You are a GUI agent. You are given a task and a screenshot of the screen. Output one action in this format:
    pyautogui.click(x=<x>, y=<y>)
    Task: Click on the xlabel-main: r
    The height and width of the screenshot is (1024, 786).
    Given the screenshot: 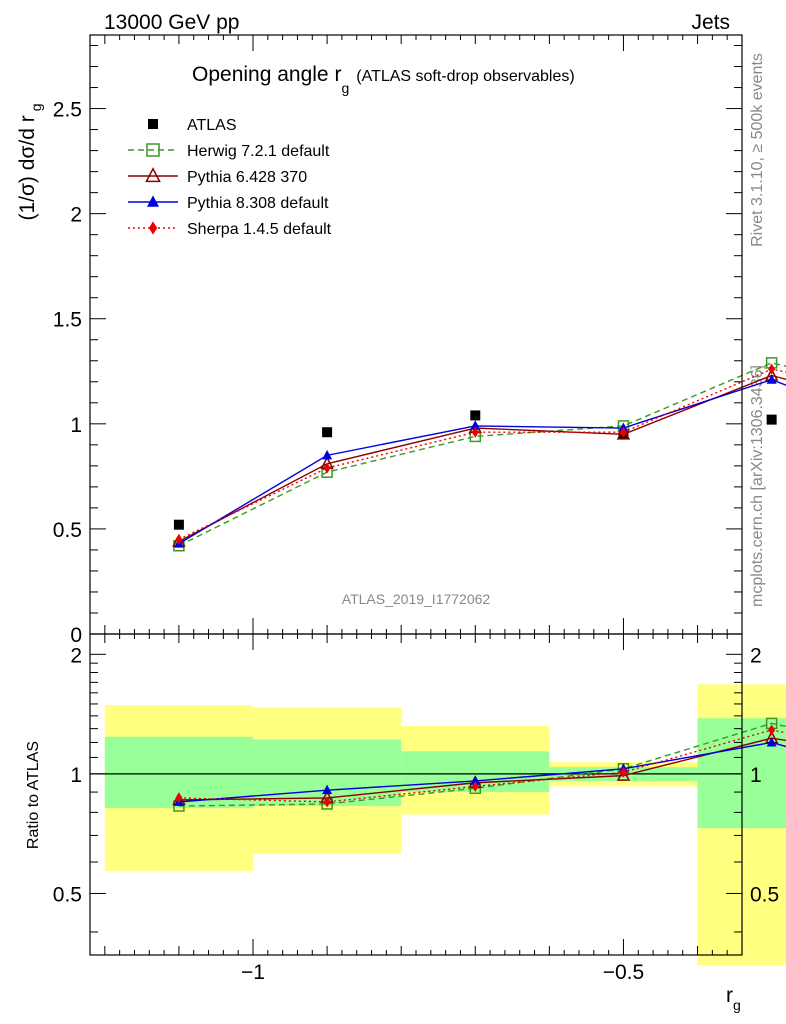 What is the action you would take?
    pyautogui.click(x=729, y=995)
    